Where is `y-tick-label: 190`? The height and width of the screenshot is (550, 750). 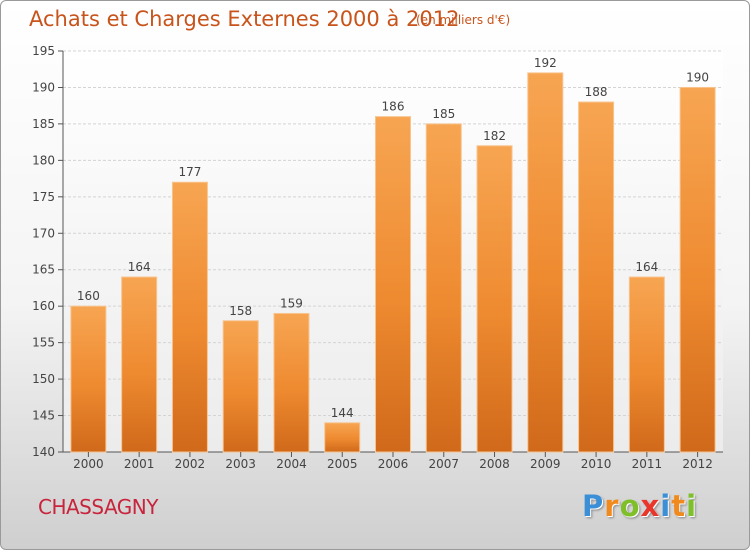 y-tick-label: 190 is located at coordinates (43, 87).